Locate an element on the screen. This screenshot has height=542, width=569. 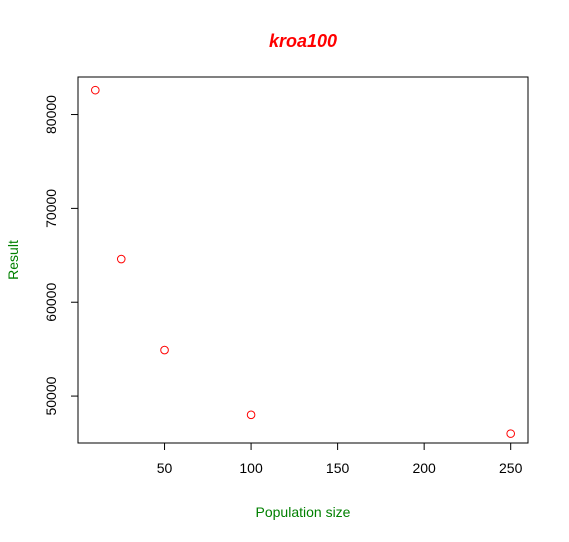
y-tick-label: 80000 is located at coordinates (51, 114).